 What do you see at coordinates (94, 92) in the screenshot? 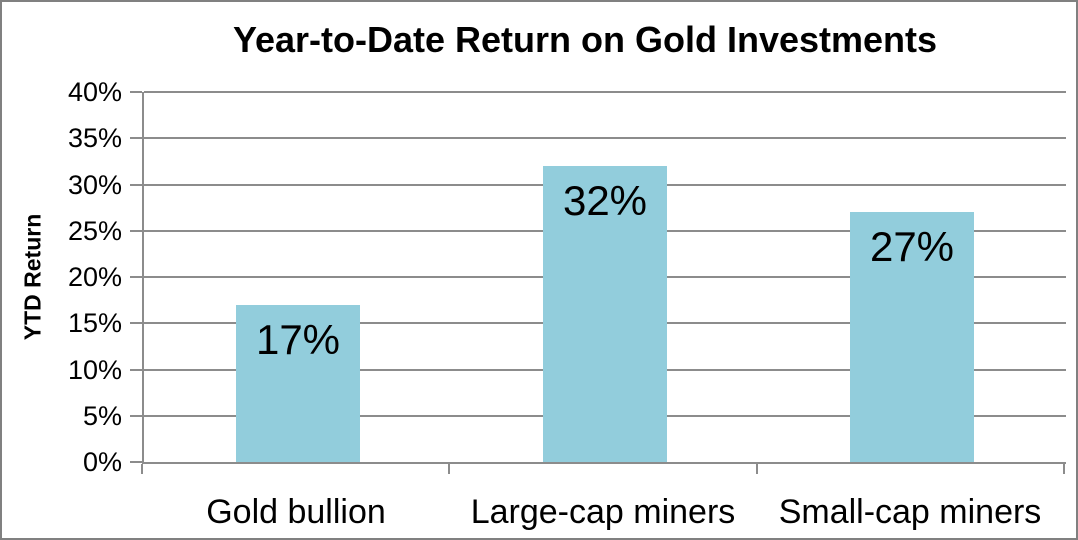
I see `y-axis-tick-label: 40%` at bounding box center [94, 92].